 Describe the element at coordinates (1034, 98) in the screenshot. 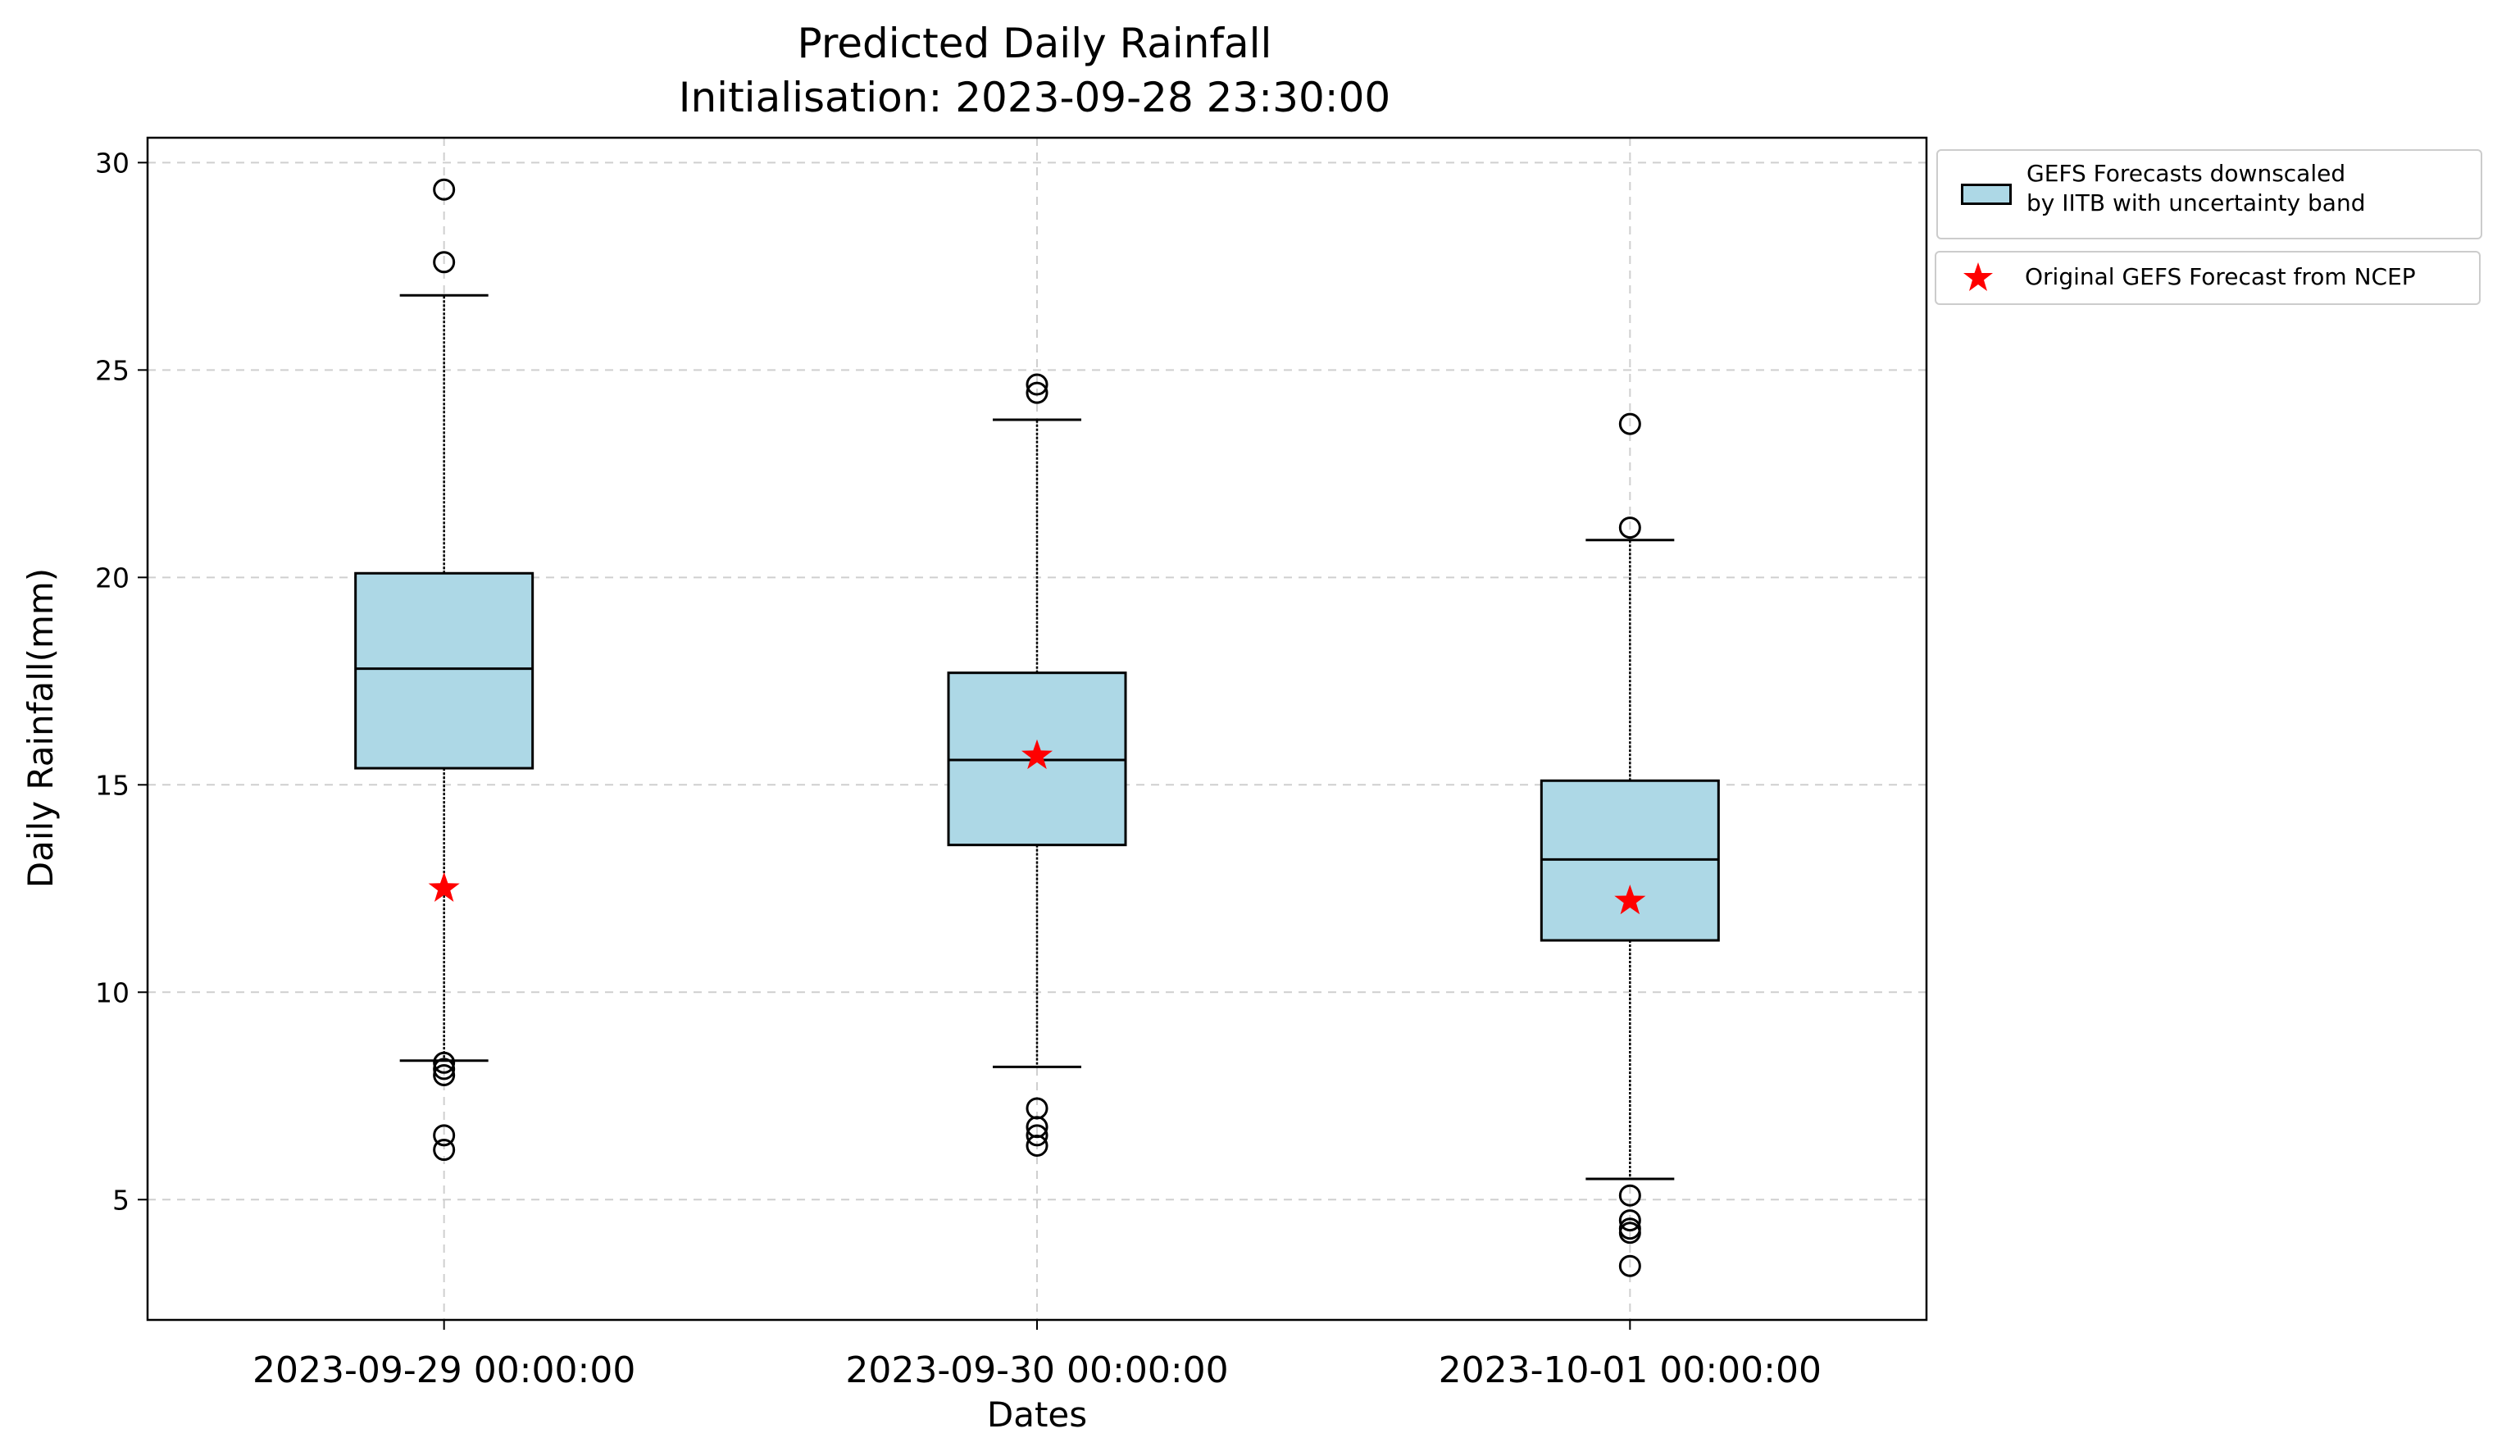

I see `chart-subtitle: Initialisation: 2023-09-28 23:30:00` at that location.